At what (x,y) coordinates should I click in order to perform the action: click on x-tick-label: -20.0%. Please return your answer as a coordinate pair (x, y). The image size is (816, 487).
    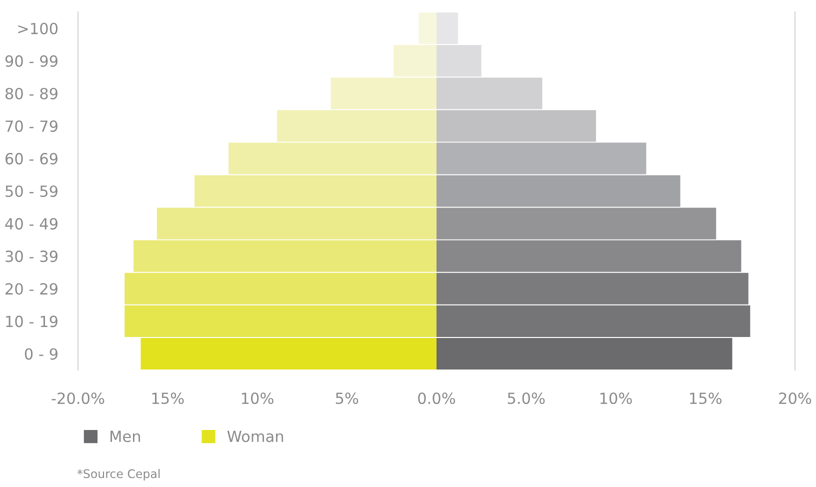
    Looking at the image, I should click on (78, 398).